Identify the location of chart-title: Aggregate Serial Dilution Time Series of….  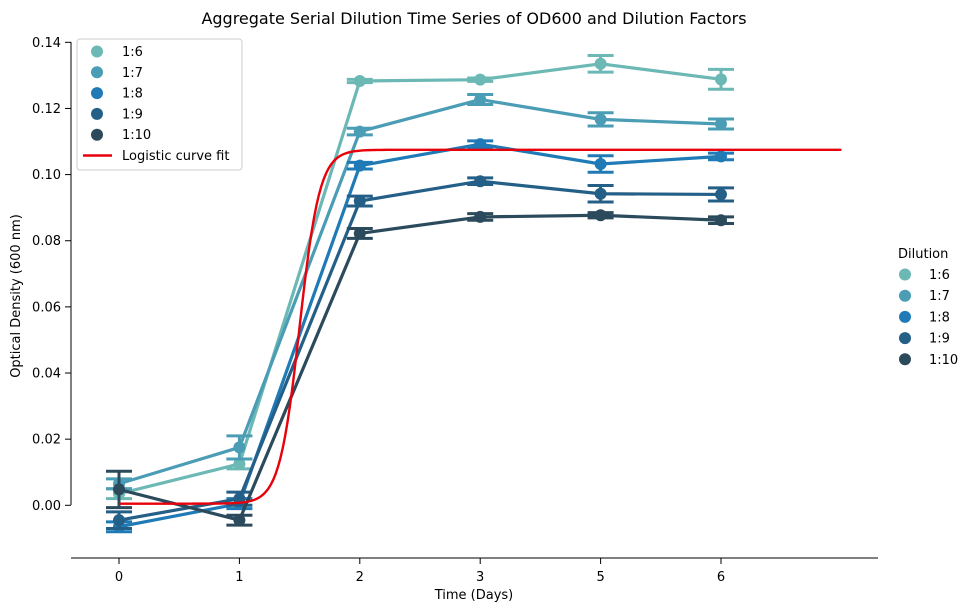
(473, 18).